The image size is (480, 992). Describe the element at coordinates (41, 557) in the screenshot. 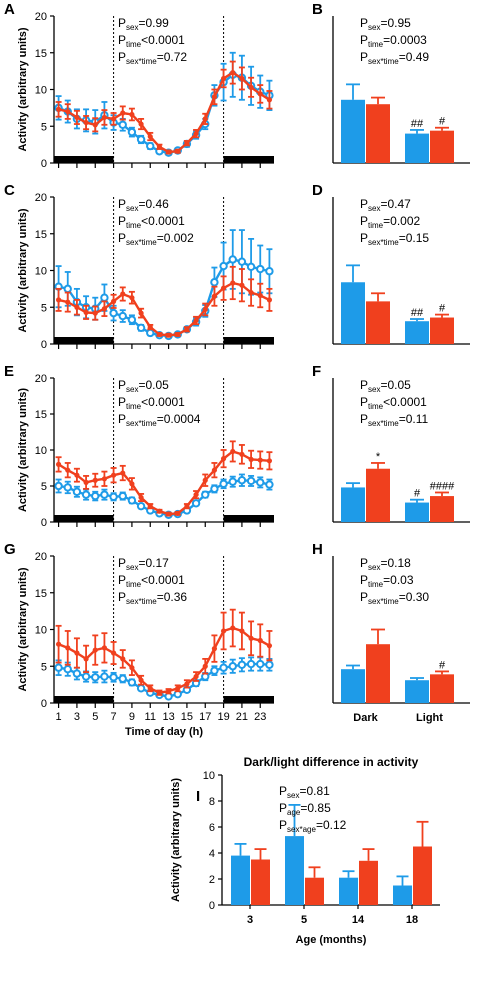

I see `panel-g-y-tick-label: 20` at that location.